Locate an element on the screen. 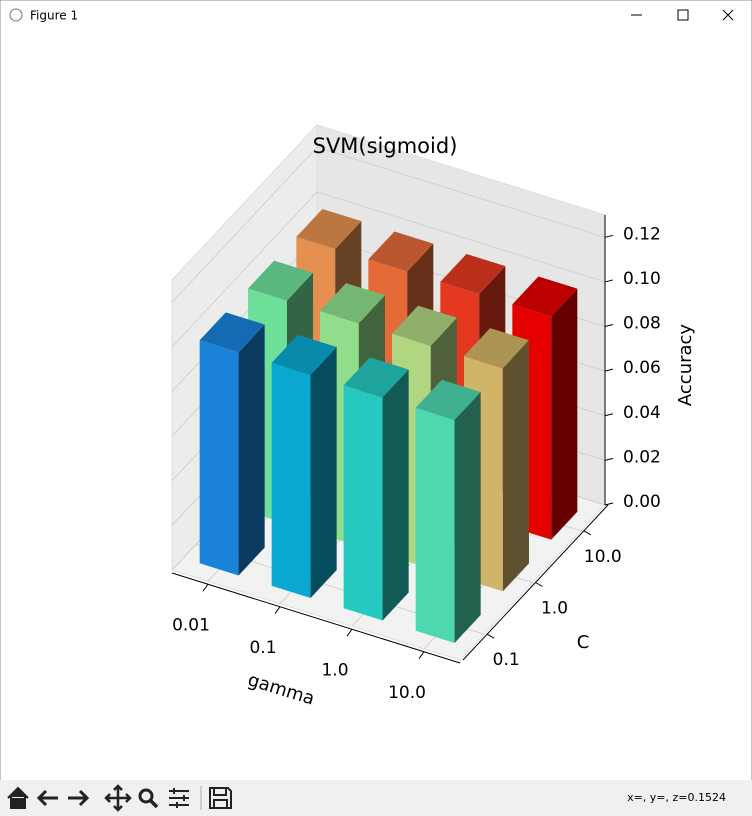 This screenshot has width=752, height=816. app-icon is located at coordinates (16, 15).